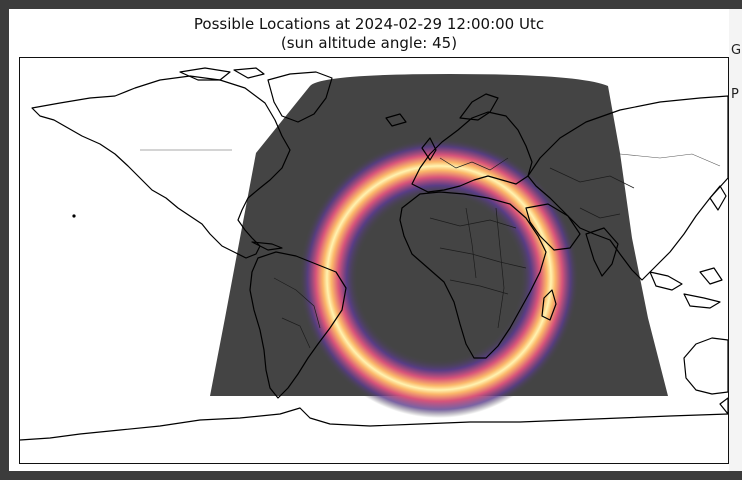  I want to click on adjacent-window-edge: G P, so click(735, 240).